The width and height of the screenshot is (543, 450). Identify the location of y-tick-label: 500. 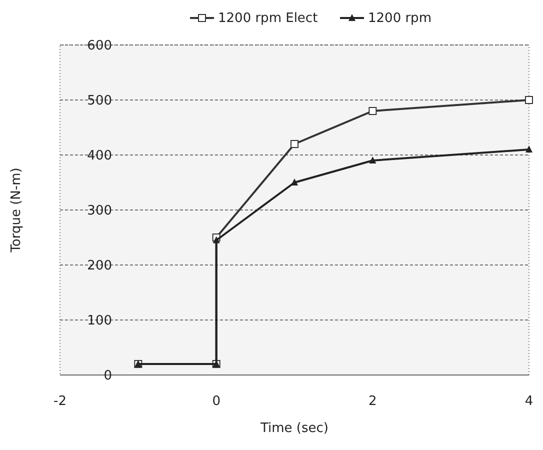
(99, 101).